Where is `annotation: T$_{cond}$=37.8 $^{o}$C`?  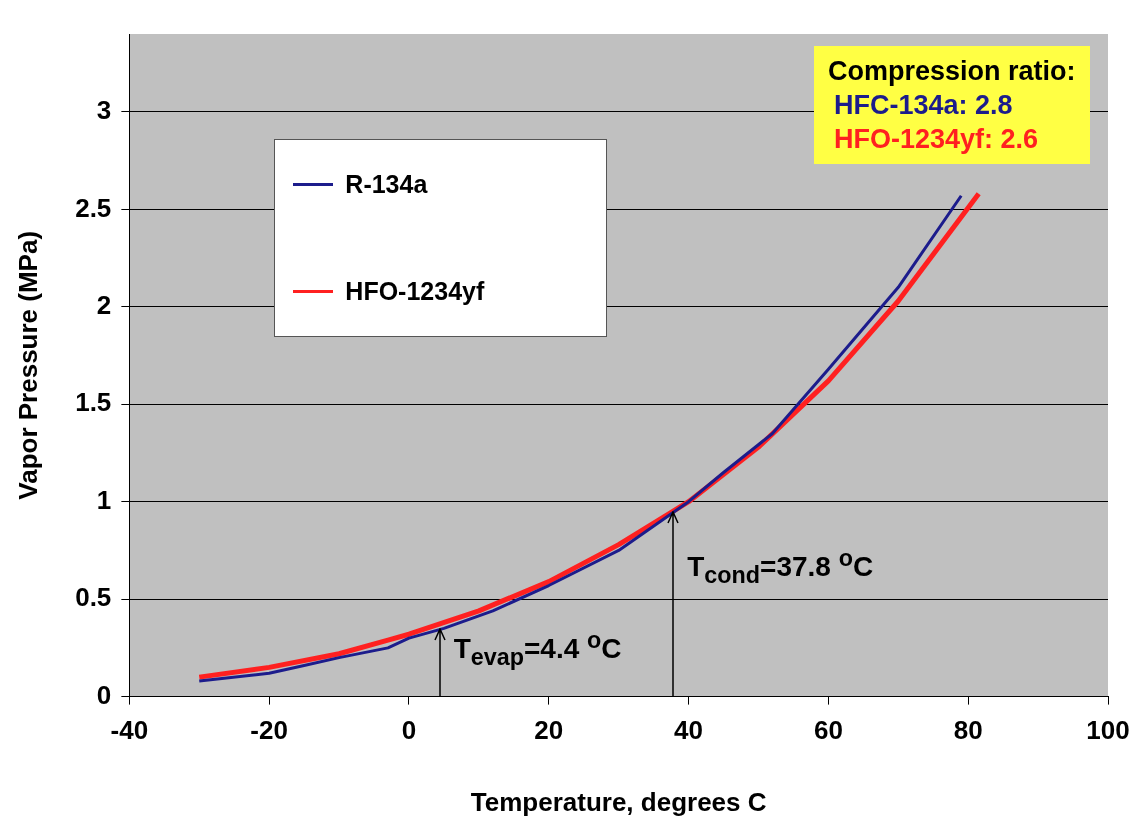
annotation: T$_{cond}$=37.8 $^{o}$C is located at coordinates (780, 567).